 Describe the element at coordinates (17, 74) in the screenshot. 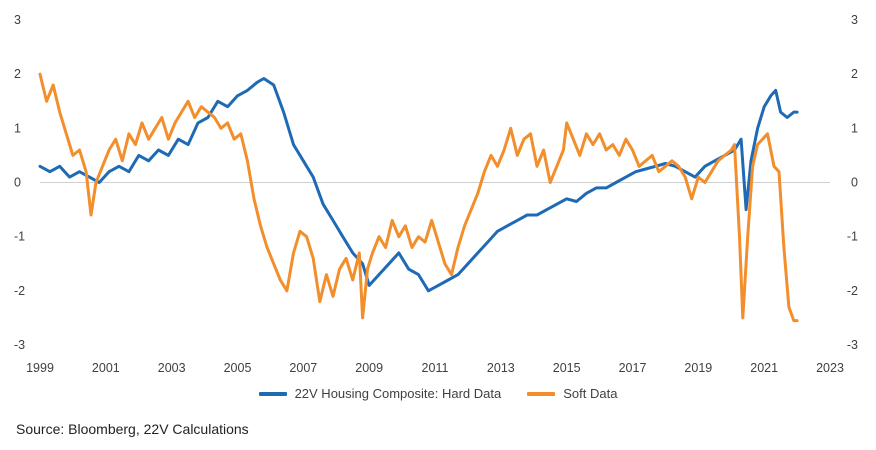

I see `y-left-tick-label: 2` at that location.